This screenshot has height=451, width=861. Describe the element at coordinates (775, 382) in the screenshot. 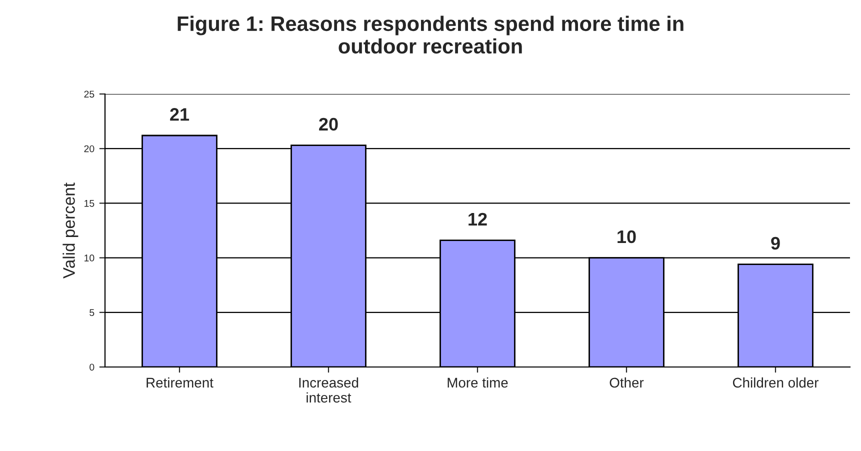

I see `x-tick-label: Children older` at that location.